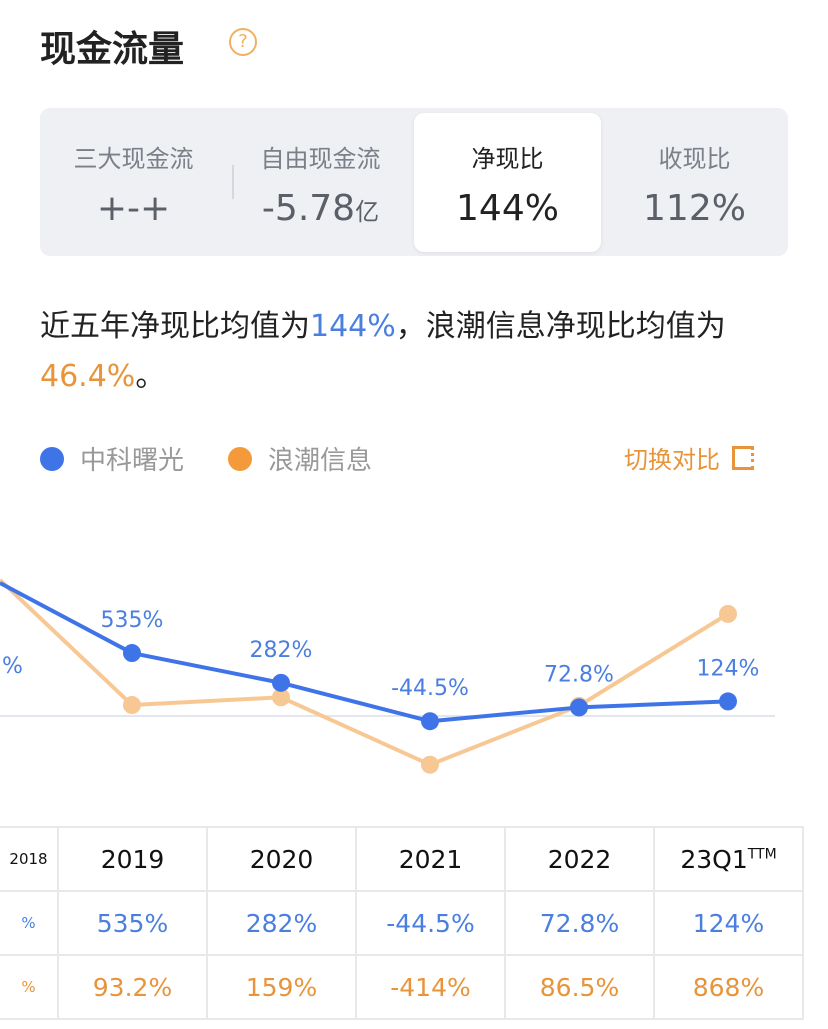 The height and width of the screenshot is (1029, 828). Describe the element at coordinates (281, 987) in the screenshot. I see `table-cell: 159%` at that location.